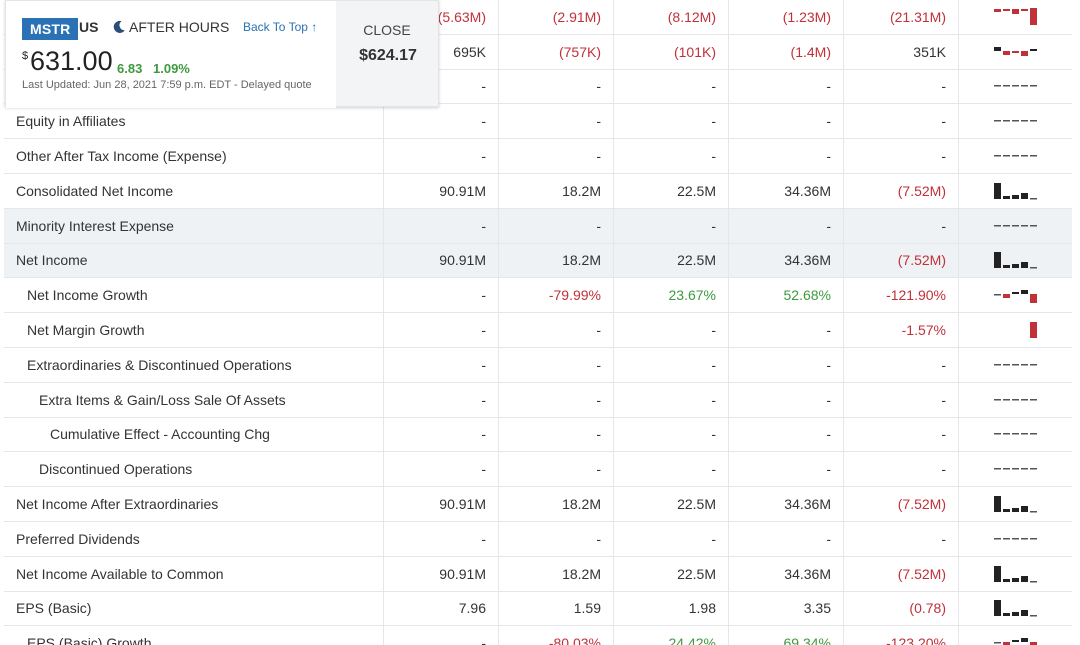 The height and width of the screenshot is (645, 1080). I want to click on value-cell: 3.35, so click(786, 608).